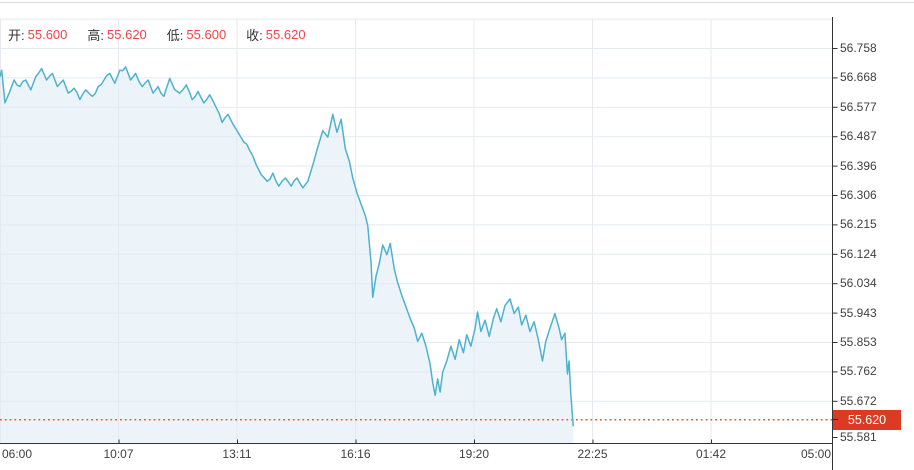  What do you see at coordinates (157, 34) in the screenshot?
I see `ohlc-legend: 开: 55.600 高: 55.620 低: 55.600 收: 55.620` at bounding box center [157, 34].